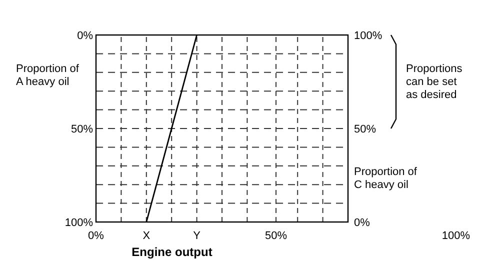 This screenshot has width=500, height=270. I want to click on y-tick-label: 100%, so click(79, 222).